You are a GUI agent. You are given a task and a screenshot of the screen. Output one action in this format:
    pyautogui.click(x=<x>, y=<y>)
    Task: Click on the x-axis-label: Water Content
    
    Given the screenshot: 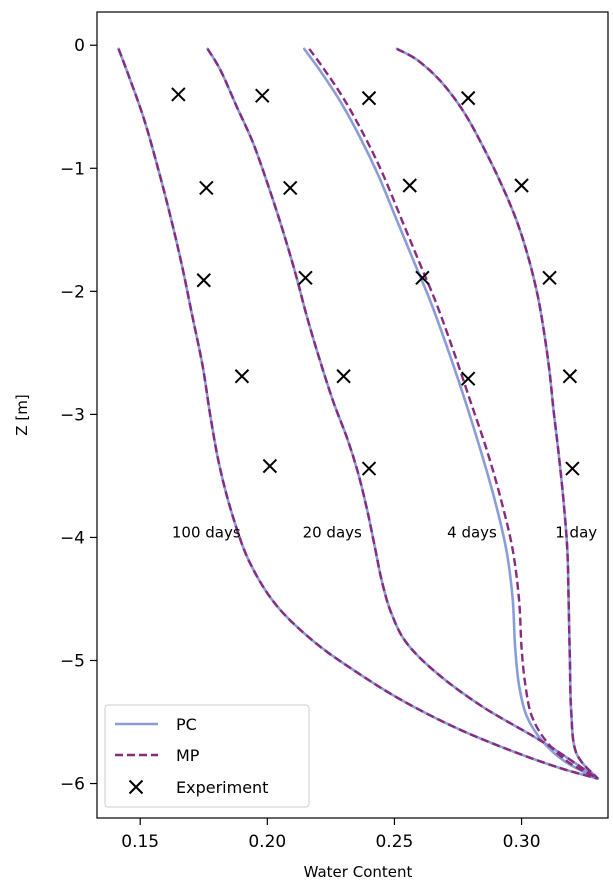 What is the action you would take?
    pyautogui.click(x=358, y=872)
    